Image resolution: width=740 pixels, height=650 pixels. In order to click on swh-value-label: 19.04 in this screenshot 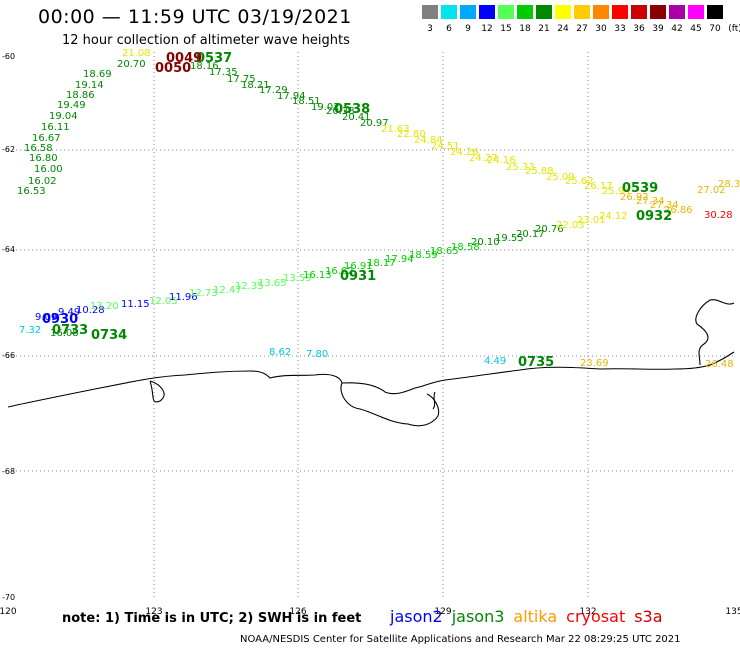, I will do `click(63, 116)`.